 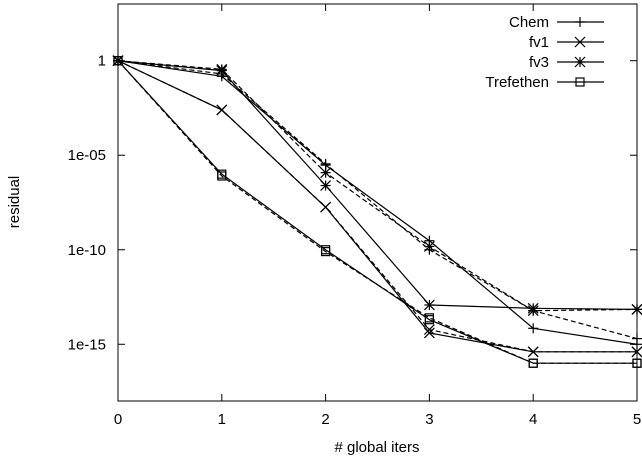 What do you see at coordinates (102, 61) in the screenshot?
I see `y-tick-label: 1` at bounding box center [102, 61].